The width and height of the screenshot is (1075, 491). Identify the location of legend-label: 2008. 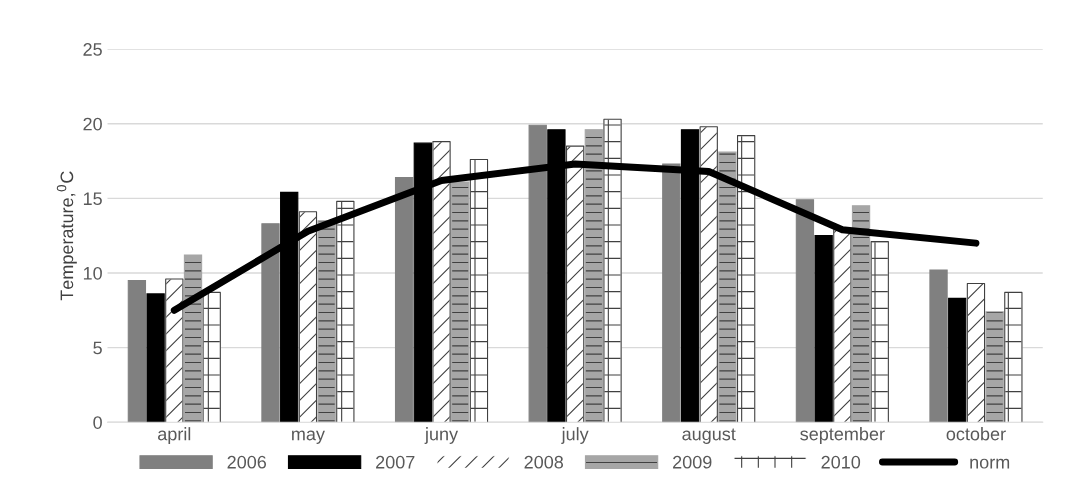
(544, 462).